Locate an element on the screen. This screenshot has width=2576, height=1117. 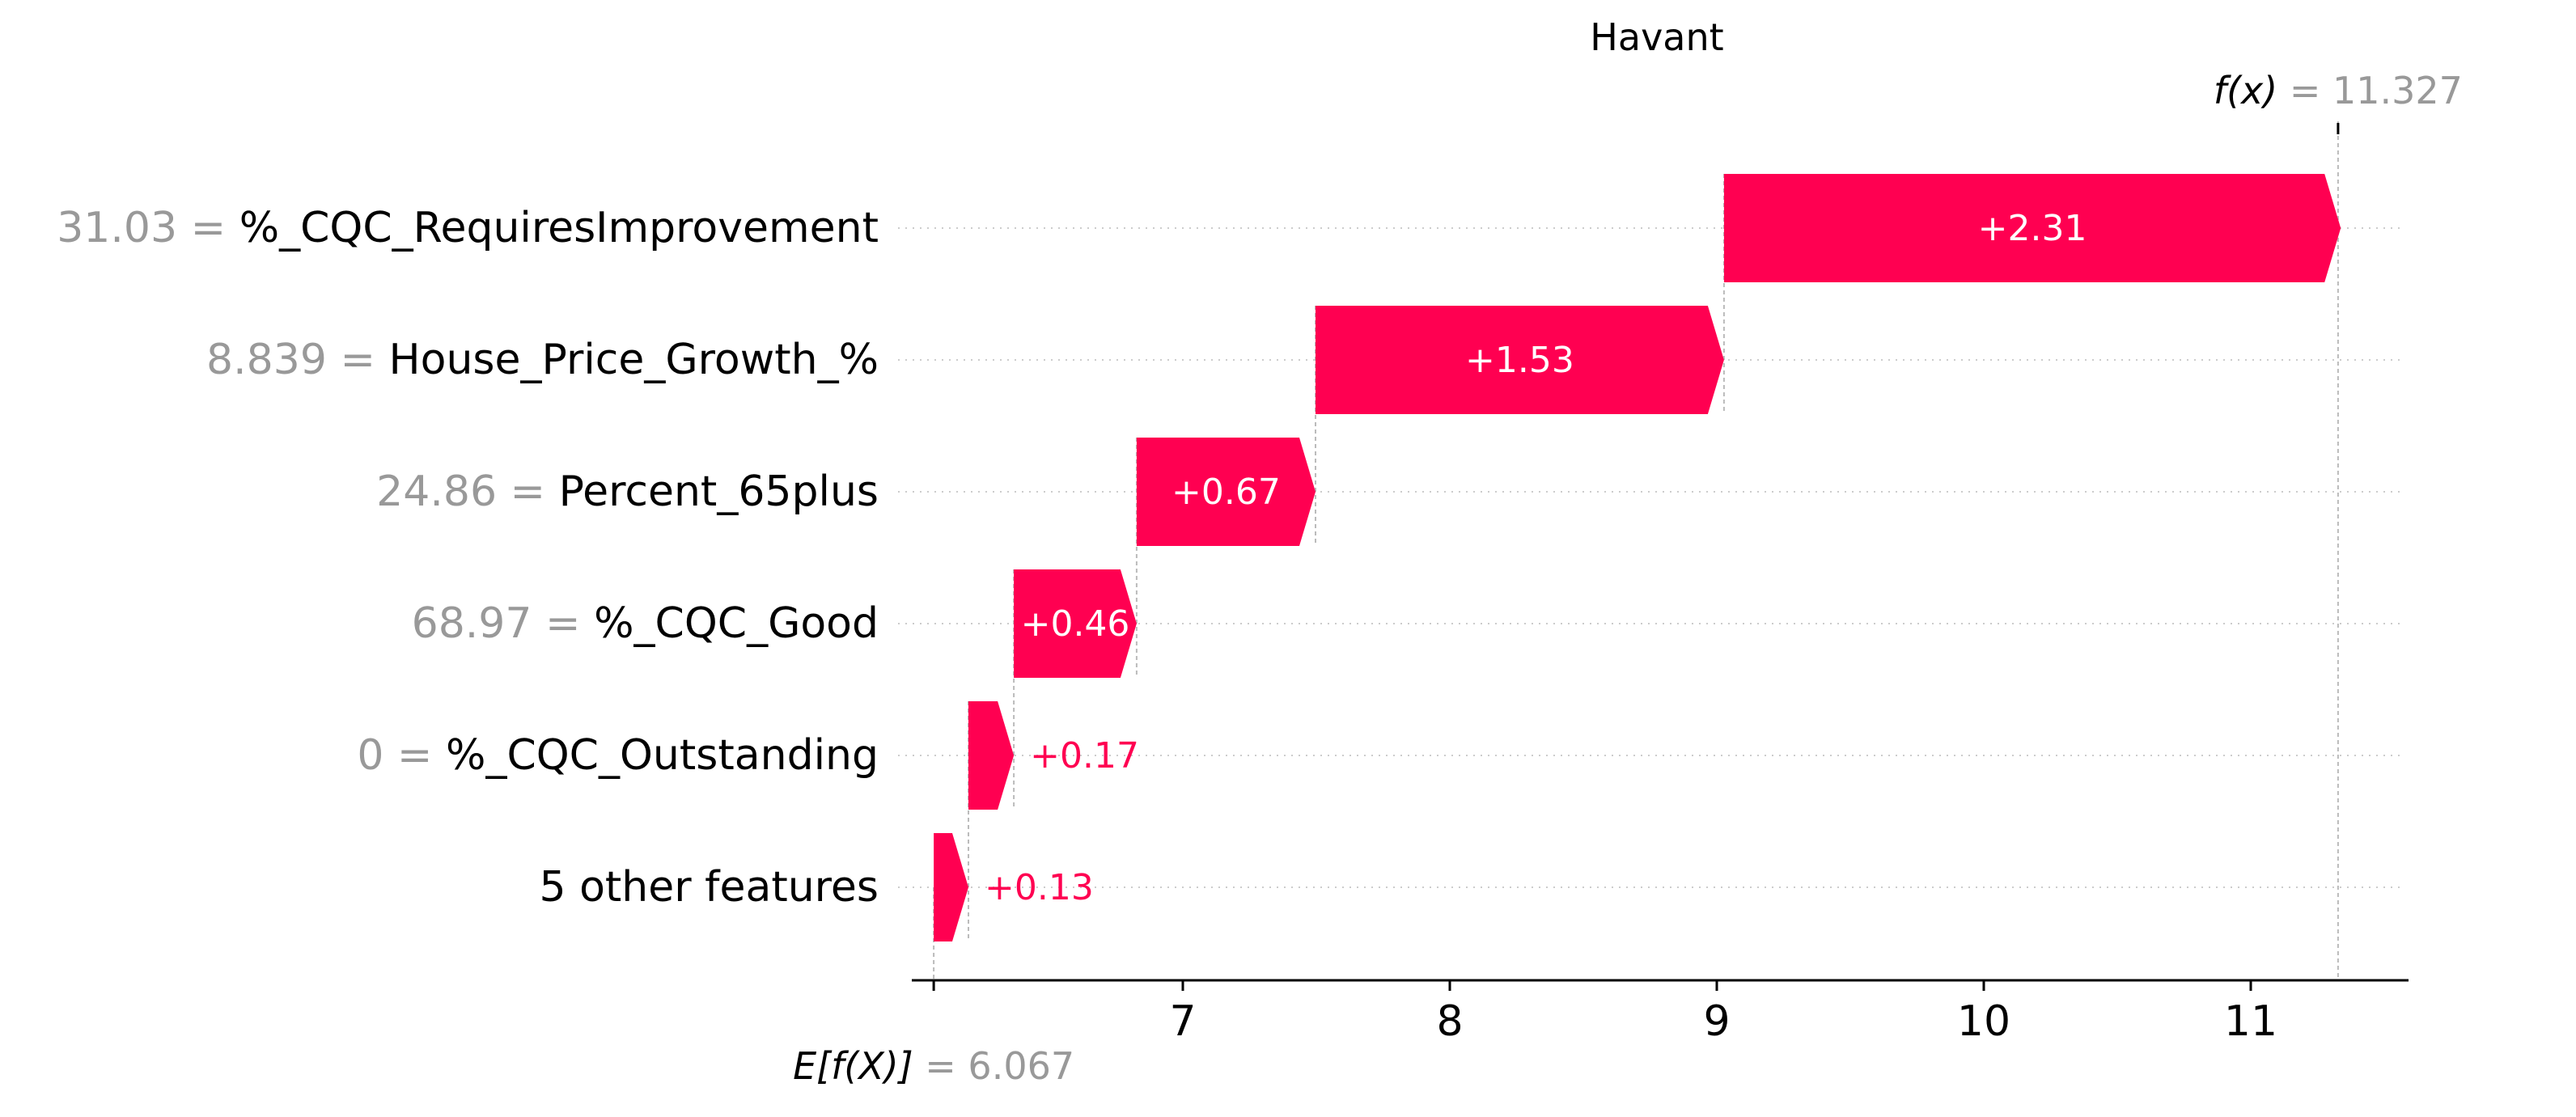
feature-name: Percent_65plus is located at coordinates (719, 492).